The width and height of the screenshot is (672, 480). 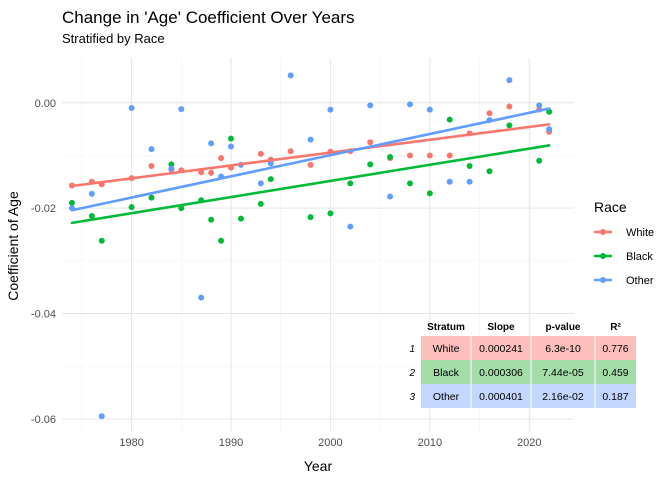 What do you see at coordinates (615, 373) in the screenshot?
I see `table-cell-r2: 0.459` at bounding box center [615, 373].